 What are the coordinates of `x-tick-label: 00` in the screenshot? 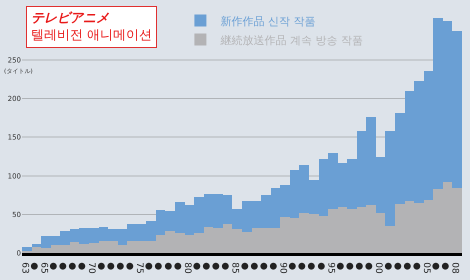 It's located at (378, 268).